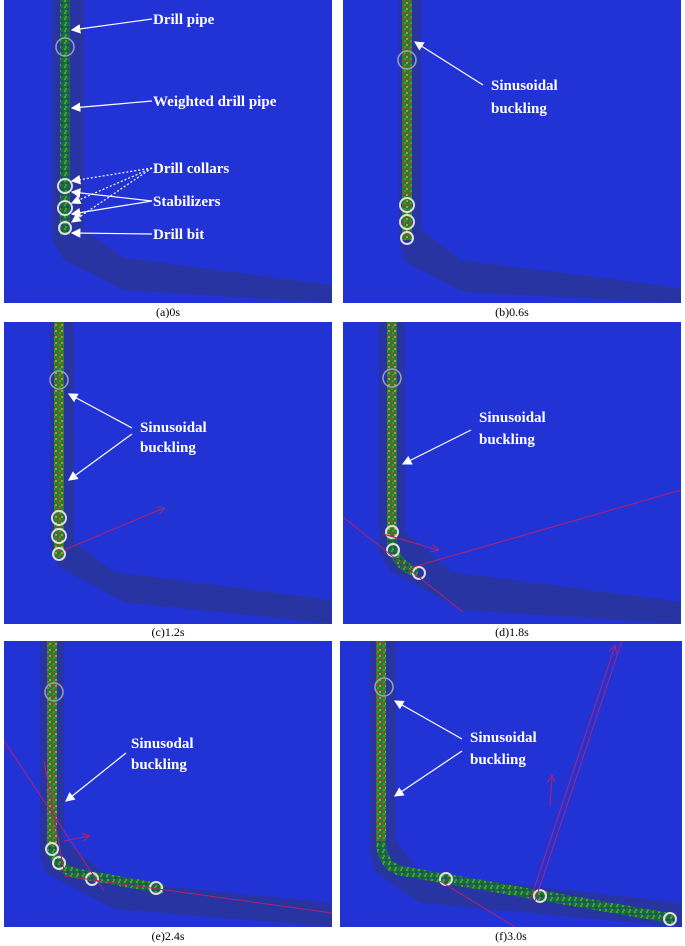 This screenshot has width=685, height=946. I want to click on caption-f: (f)3.0s, so click(511, 936).